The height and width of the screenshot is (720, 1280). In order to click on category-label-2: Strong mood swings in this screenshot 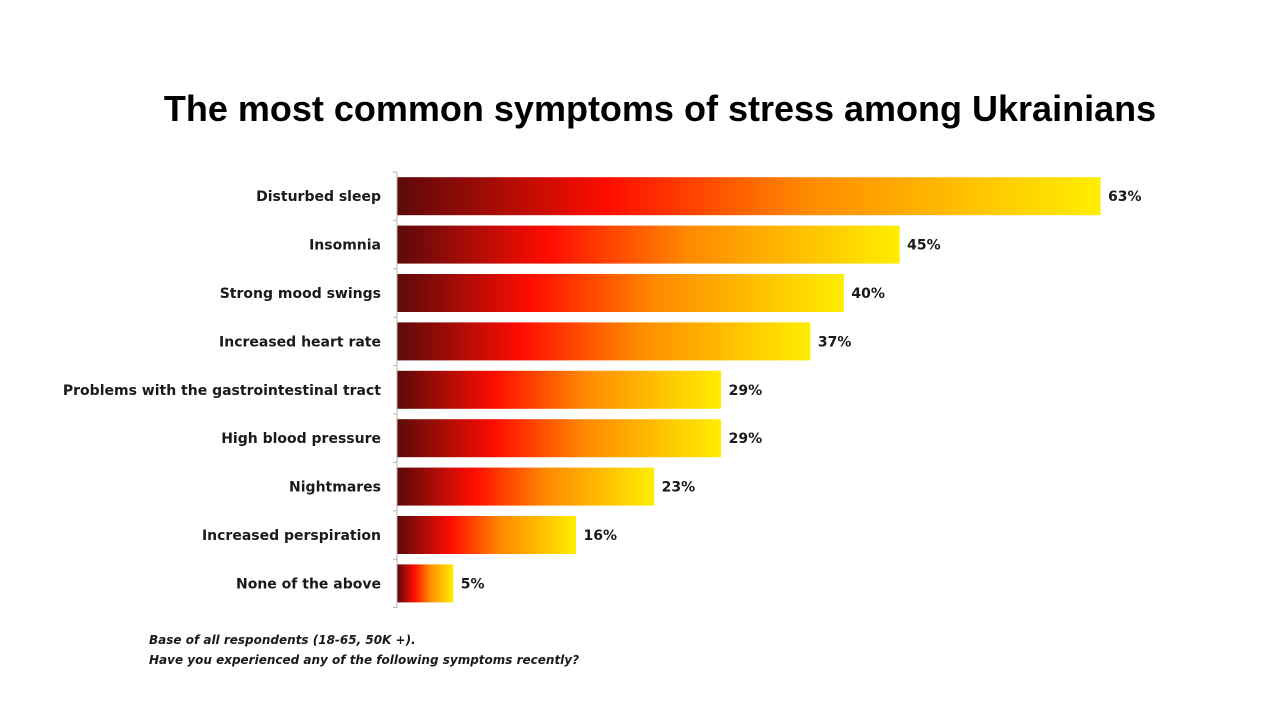, I will do `click(300, 294)`.